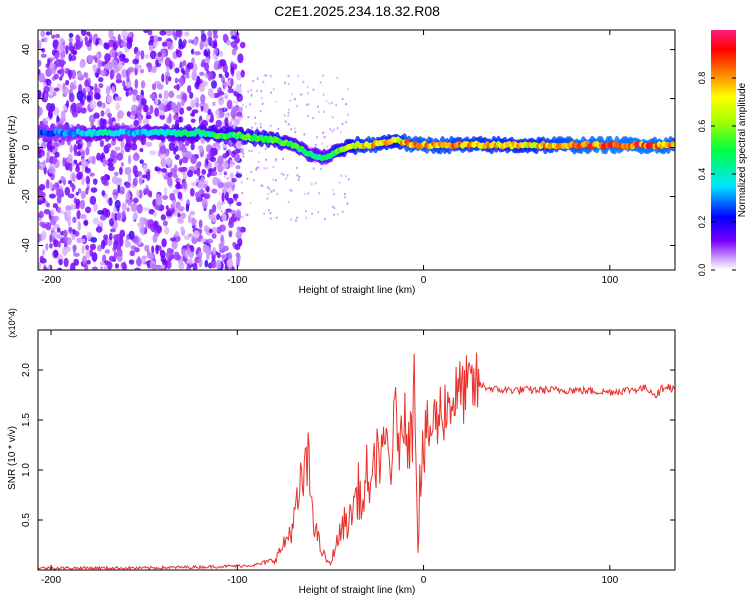  Describe the element at coordinates (51, 580) in the screenshot. I see `x-tick-label: -200` at that location.